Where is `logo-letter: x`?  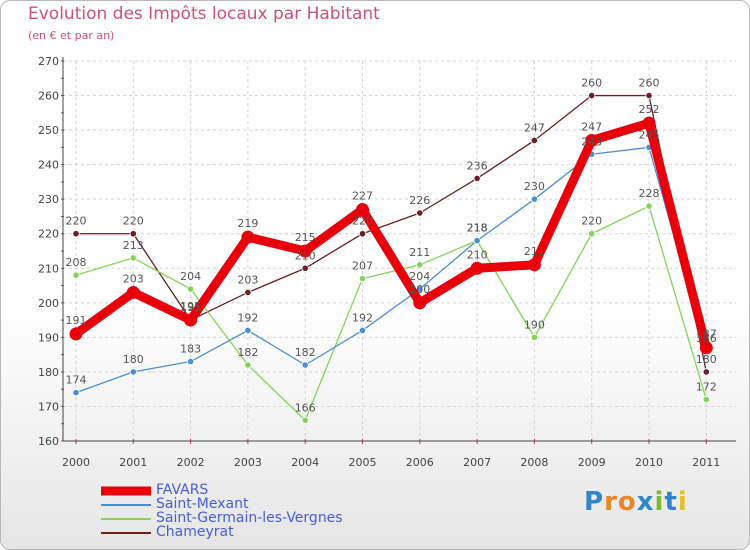 logo-letter: x is located at coordinates (645, 502).